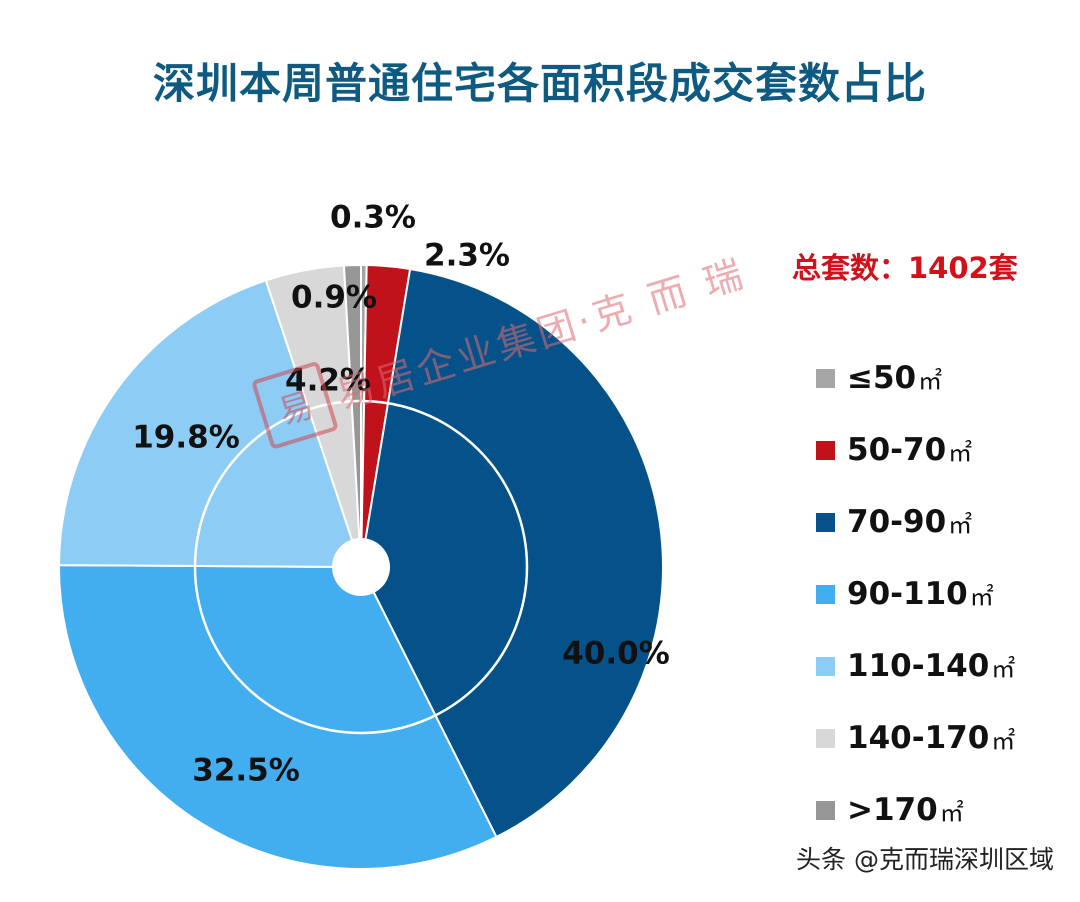 The image size is (1080, 902). I want to click on legend-label: 140-170, so click(918, 738).